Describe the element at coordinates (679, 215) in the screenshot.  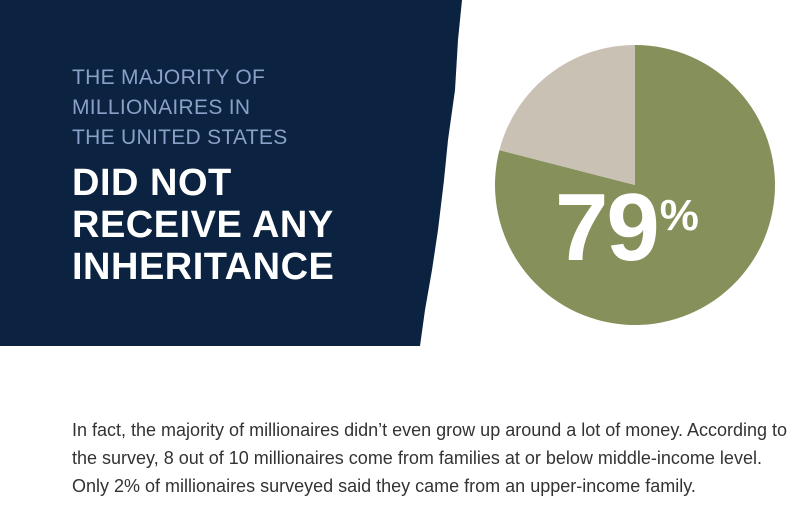
I see `percent-sign: %` at that location.